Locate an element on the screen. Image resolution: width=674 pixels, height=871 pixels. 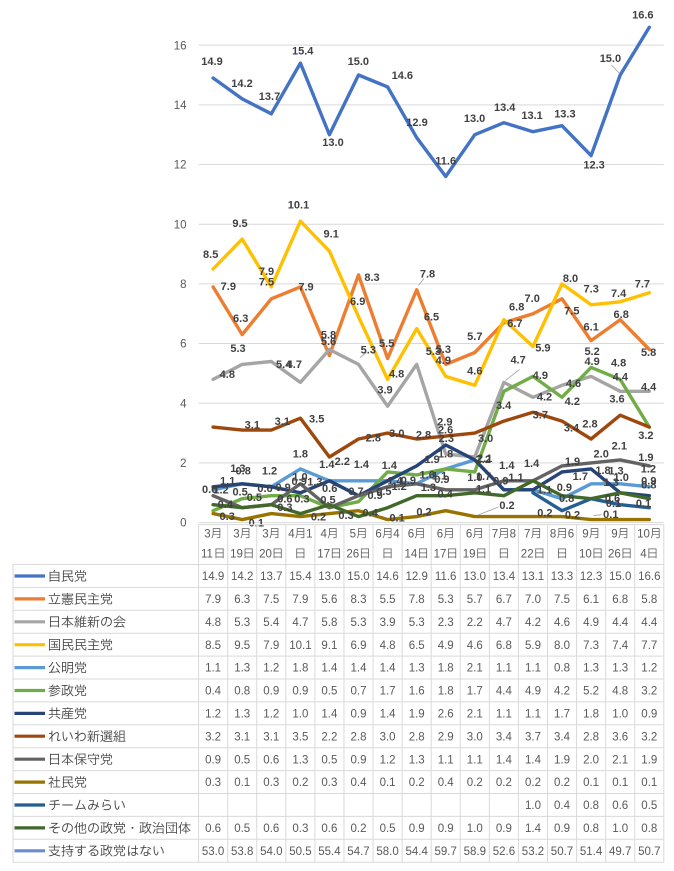
svg-text: 14.9 is located at coordinates (211, 62).